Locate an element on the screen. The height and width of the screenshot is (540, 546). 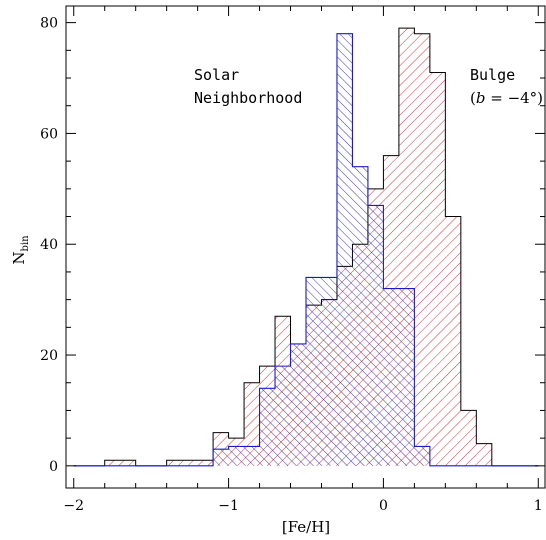
y-axis-label: Nbin is located at coordinates (20, 250).